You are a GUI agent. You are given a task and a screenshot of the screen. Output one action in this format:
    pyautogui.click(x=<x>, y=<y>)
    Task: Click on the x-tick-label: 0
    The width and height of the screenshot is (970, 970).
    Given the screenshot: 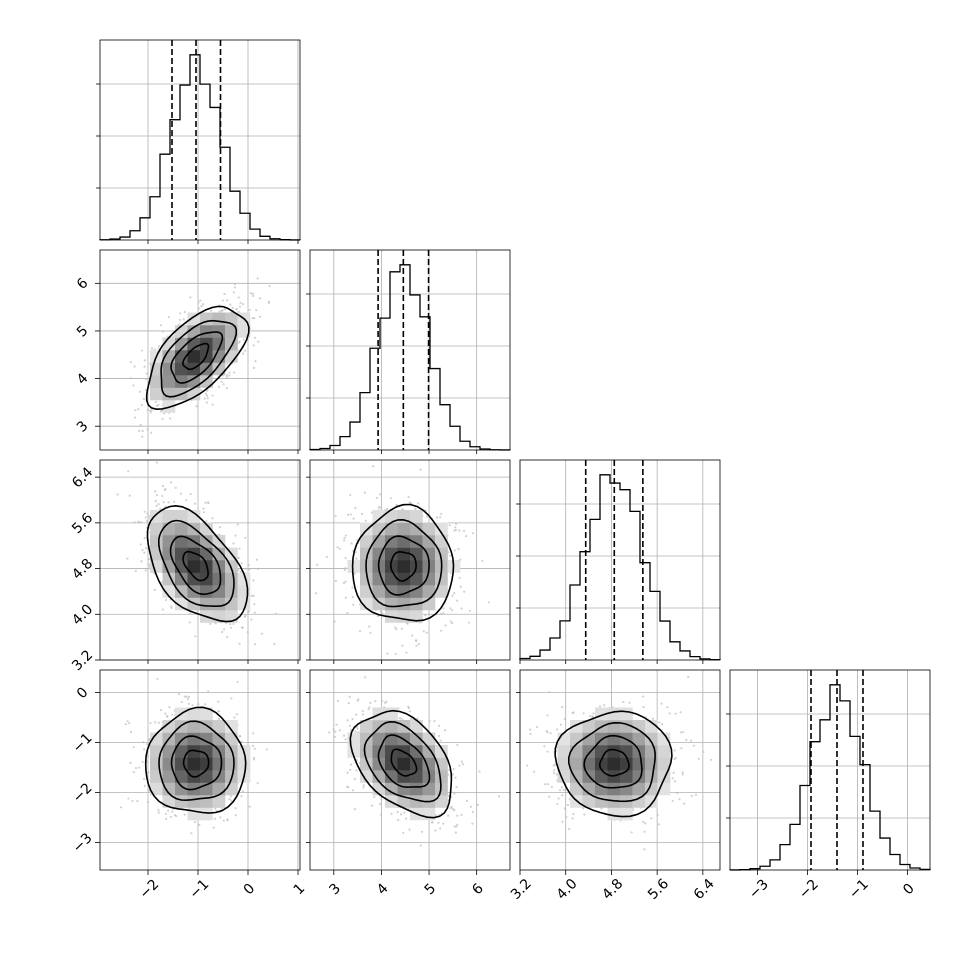 What is the action you would take?
    pyautogui.click(x=250, y=890)
    